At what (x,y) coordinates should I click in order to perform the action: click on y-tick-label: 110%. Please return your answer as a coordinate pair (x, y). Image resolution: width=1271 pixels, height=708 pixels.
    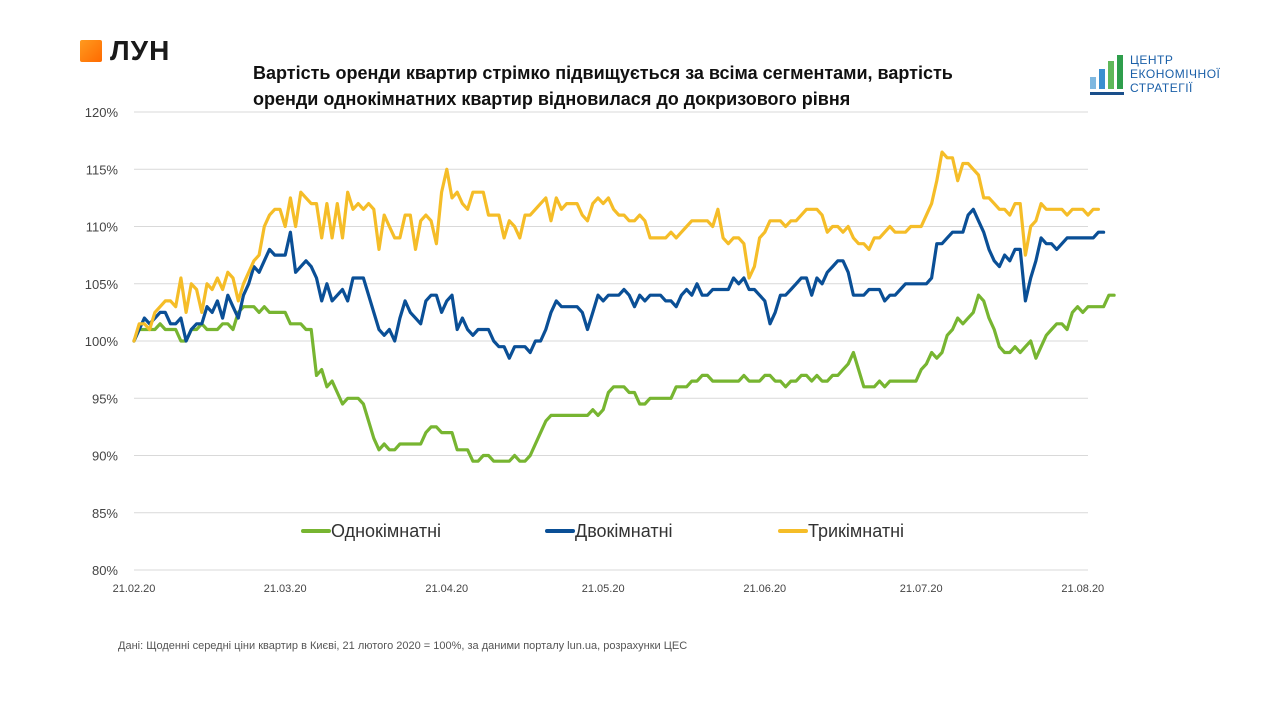
    Looking at the image, I should click on (102, 227).